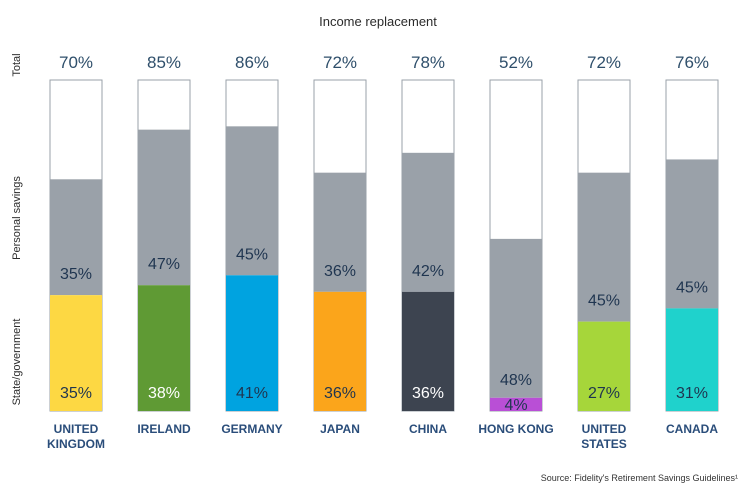 The image size is (745, 496). Describe the element at coordinates (164, 264) in the screenshot. I see `personal-value-label: 47%` at that location.